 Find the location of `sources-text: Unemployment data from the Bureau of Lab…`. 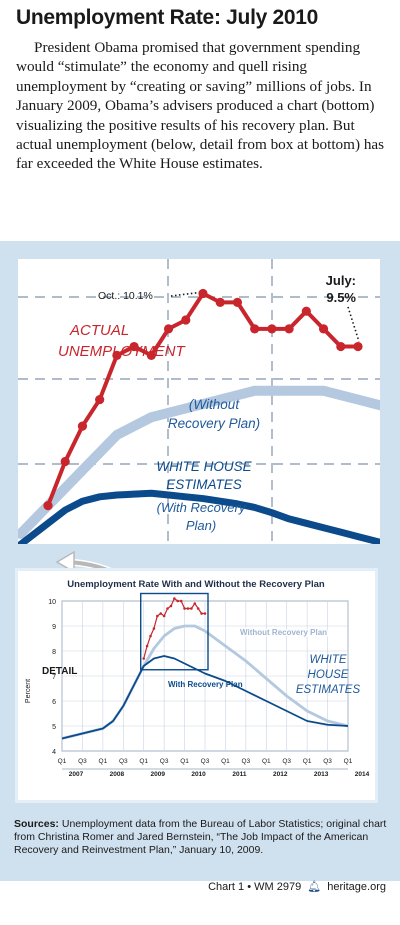

sources-text: Unemployment data from the Bureau of Lab… is located at coordinates (200, 837).